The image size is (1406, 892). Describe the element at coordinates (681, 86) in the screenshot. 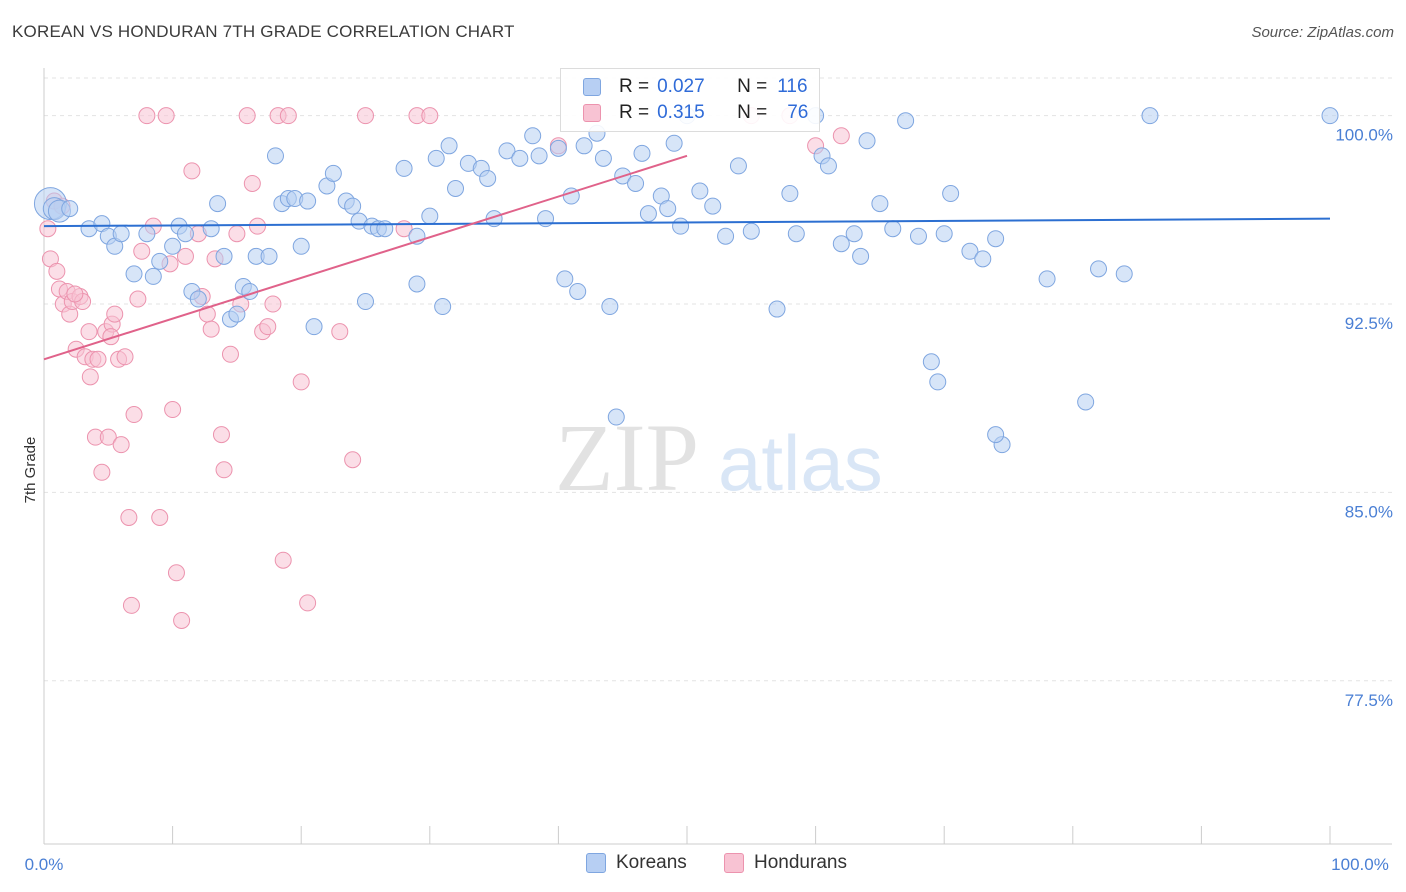

I see `legend-r-value: 0.027` at that location.